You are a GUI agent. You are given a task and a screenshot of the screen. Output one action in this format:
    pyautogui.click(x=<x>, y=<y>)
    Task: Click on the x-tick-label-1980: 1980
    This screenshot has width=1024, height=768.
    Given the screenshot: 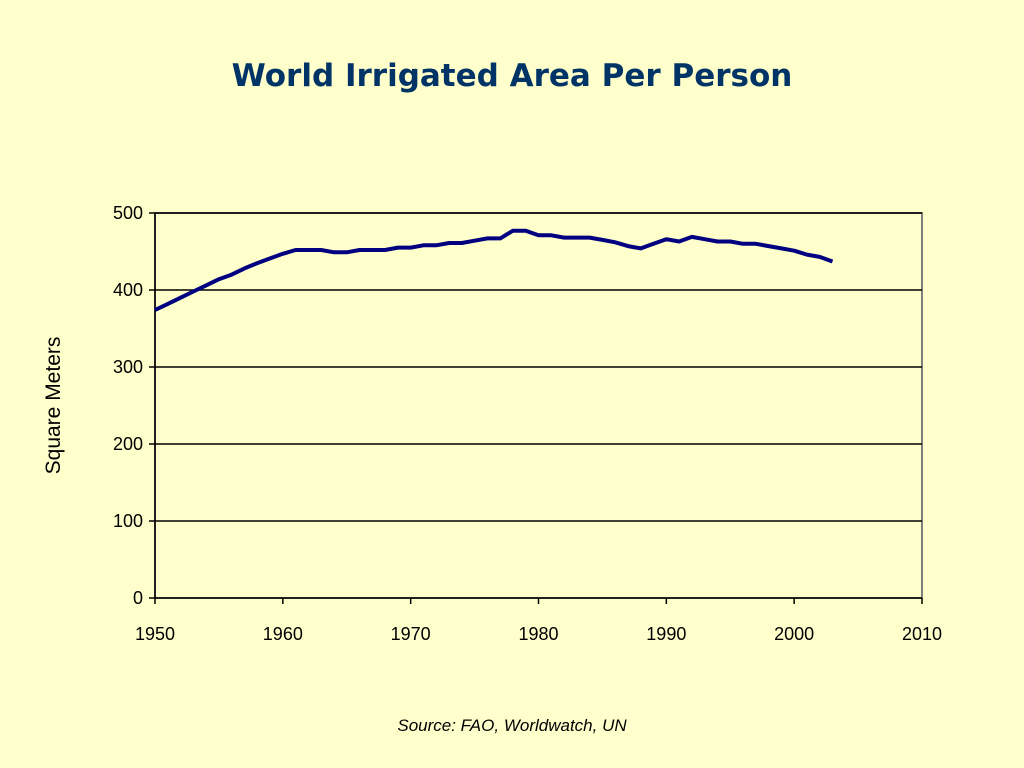 What is the action you would take?
    pyautogui.click(x=538, y=634)
    